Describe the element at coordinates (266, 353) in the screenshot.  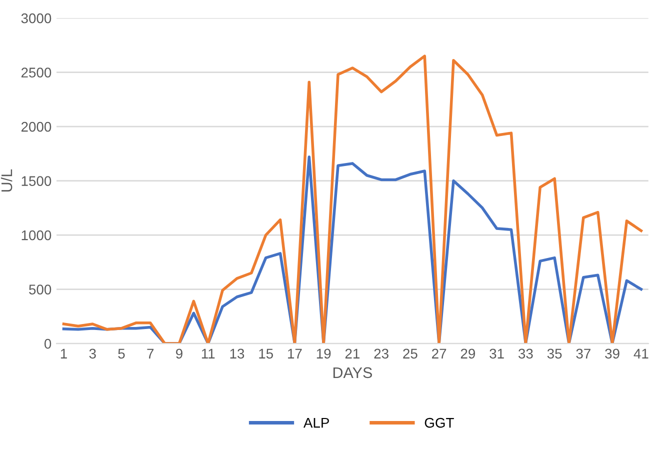
I see `x-tick-label: 15` at that location.